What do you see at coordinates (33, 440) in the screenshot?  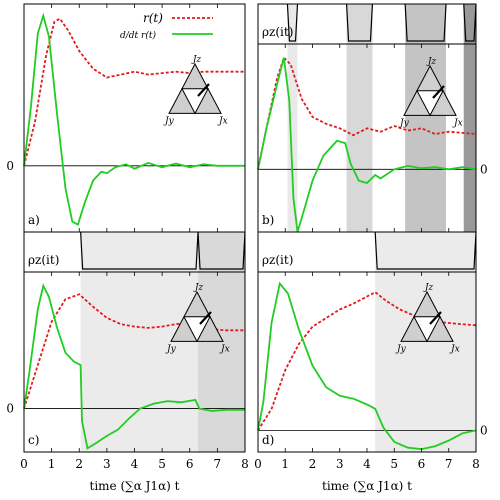 I see `panel-label: c)` at bounding box center [33, 440].